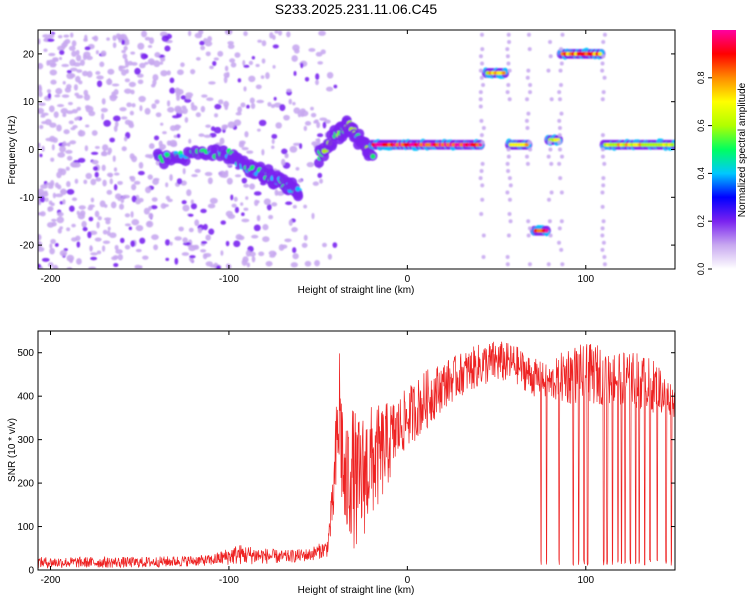 This screenshot has height=600, width=750. What do you see at coordinates (701, 221) in the screenshot?
I see `colorbar-tick-label: 0.2` at bounding box center [701, 221].